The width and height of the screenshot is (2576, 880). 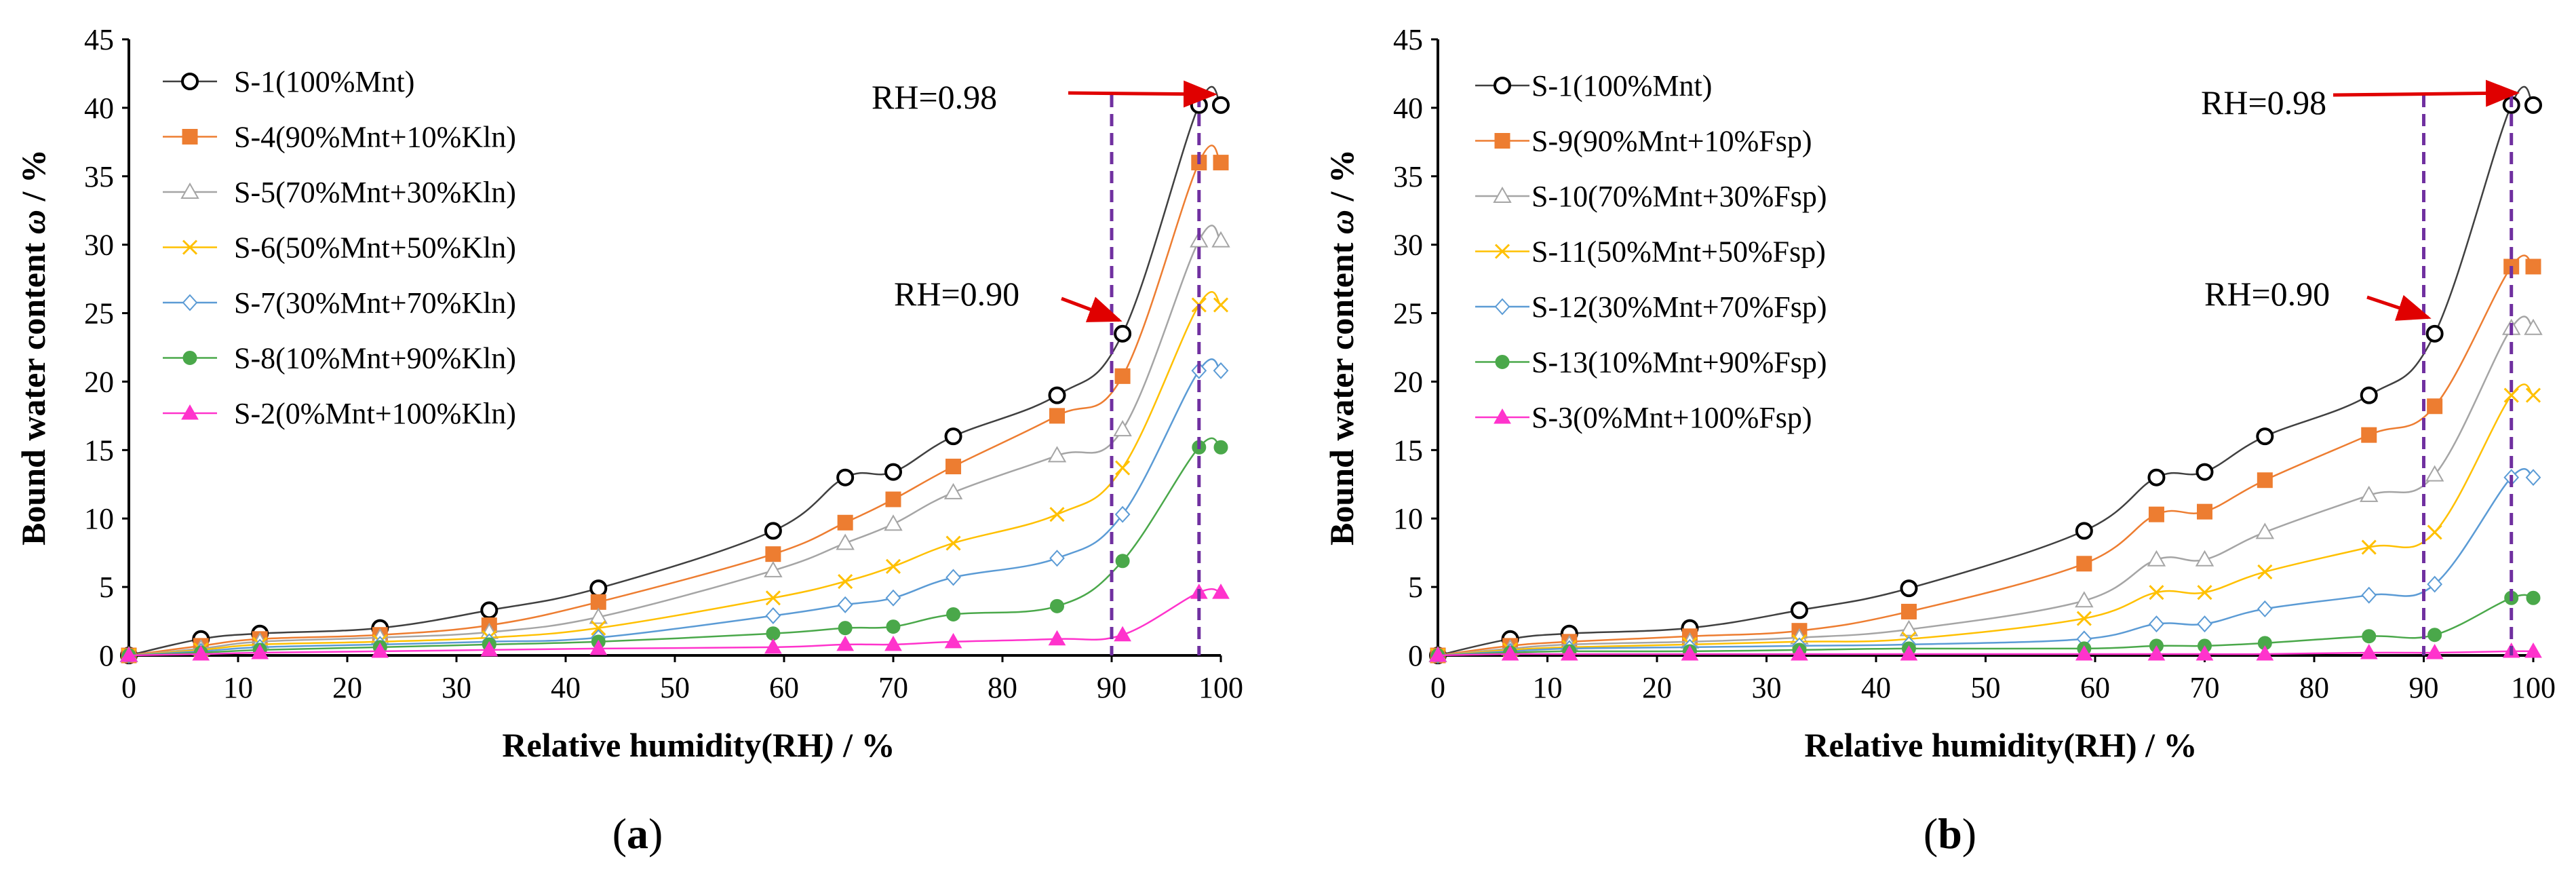 What do you see at coordinates (784, 687) in the screenshot?
I see `x-tick-label: 60` at bounding box center [784, 687].